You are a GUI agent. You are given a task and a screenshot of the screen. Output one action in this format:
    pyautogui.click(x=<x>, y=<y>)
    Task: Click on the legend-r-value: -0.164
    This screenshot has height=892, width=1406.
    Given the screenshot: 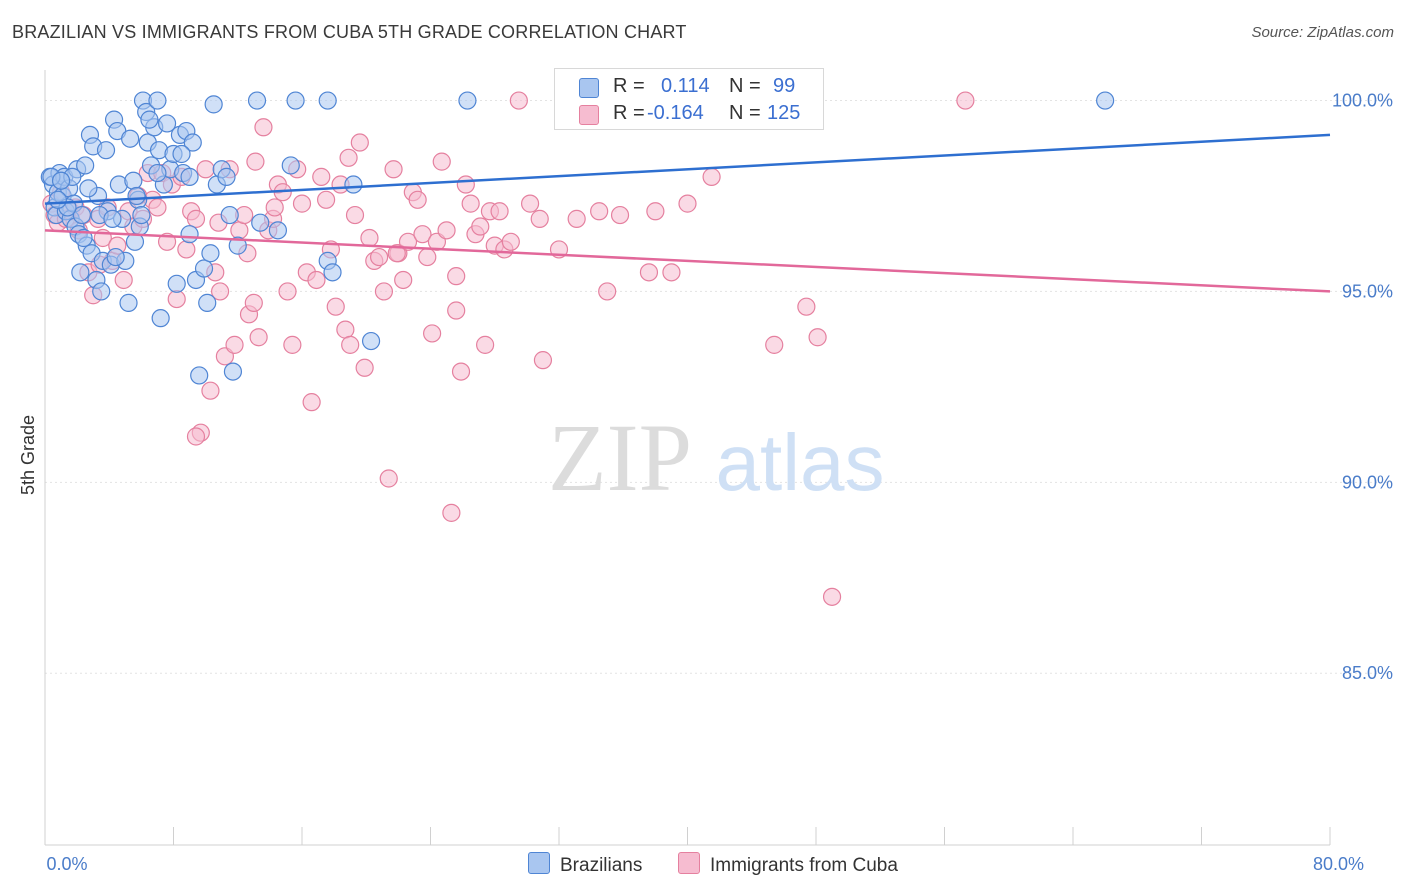 What is the action you would take?
    pyautogui.click(x=675, y=113)
    